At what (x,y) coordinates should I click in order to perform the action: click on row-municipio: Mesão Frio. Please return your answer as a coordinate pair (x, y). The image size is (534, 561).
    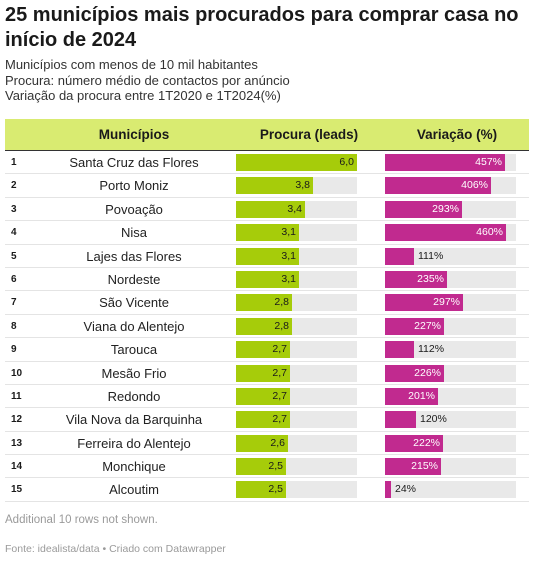
    Looking at the image, I should click on (134, 373).